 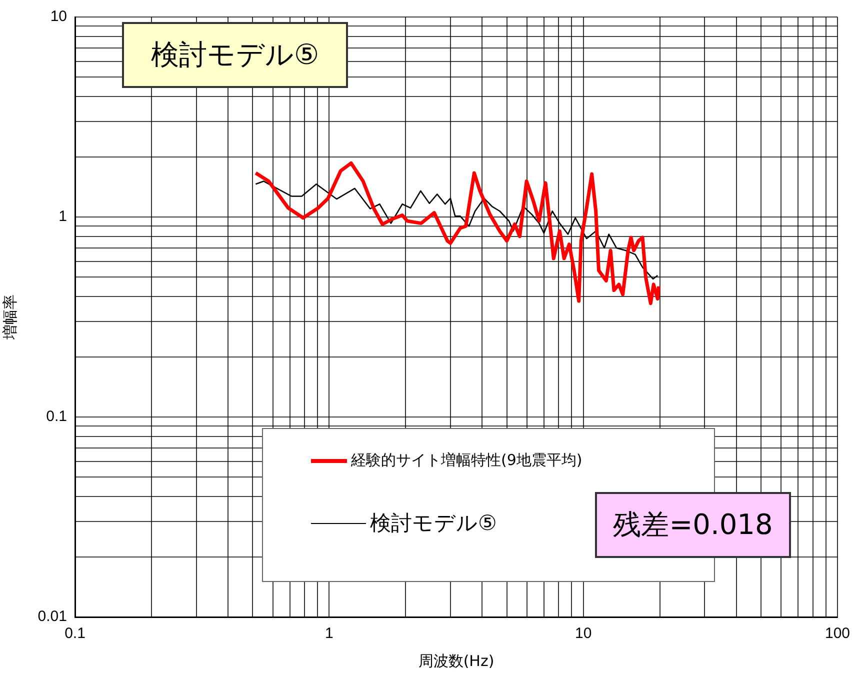 I want to click on x-axis-title: 周波数(Hz), so click(x=456, y=661).